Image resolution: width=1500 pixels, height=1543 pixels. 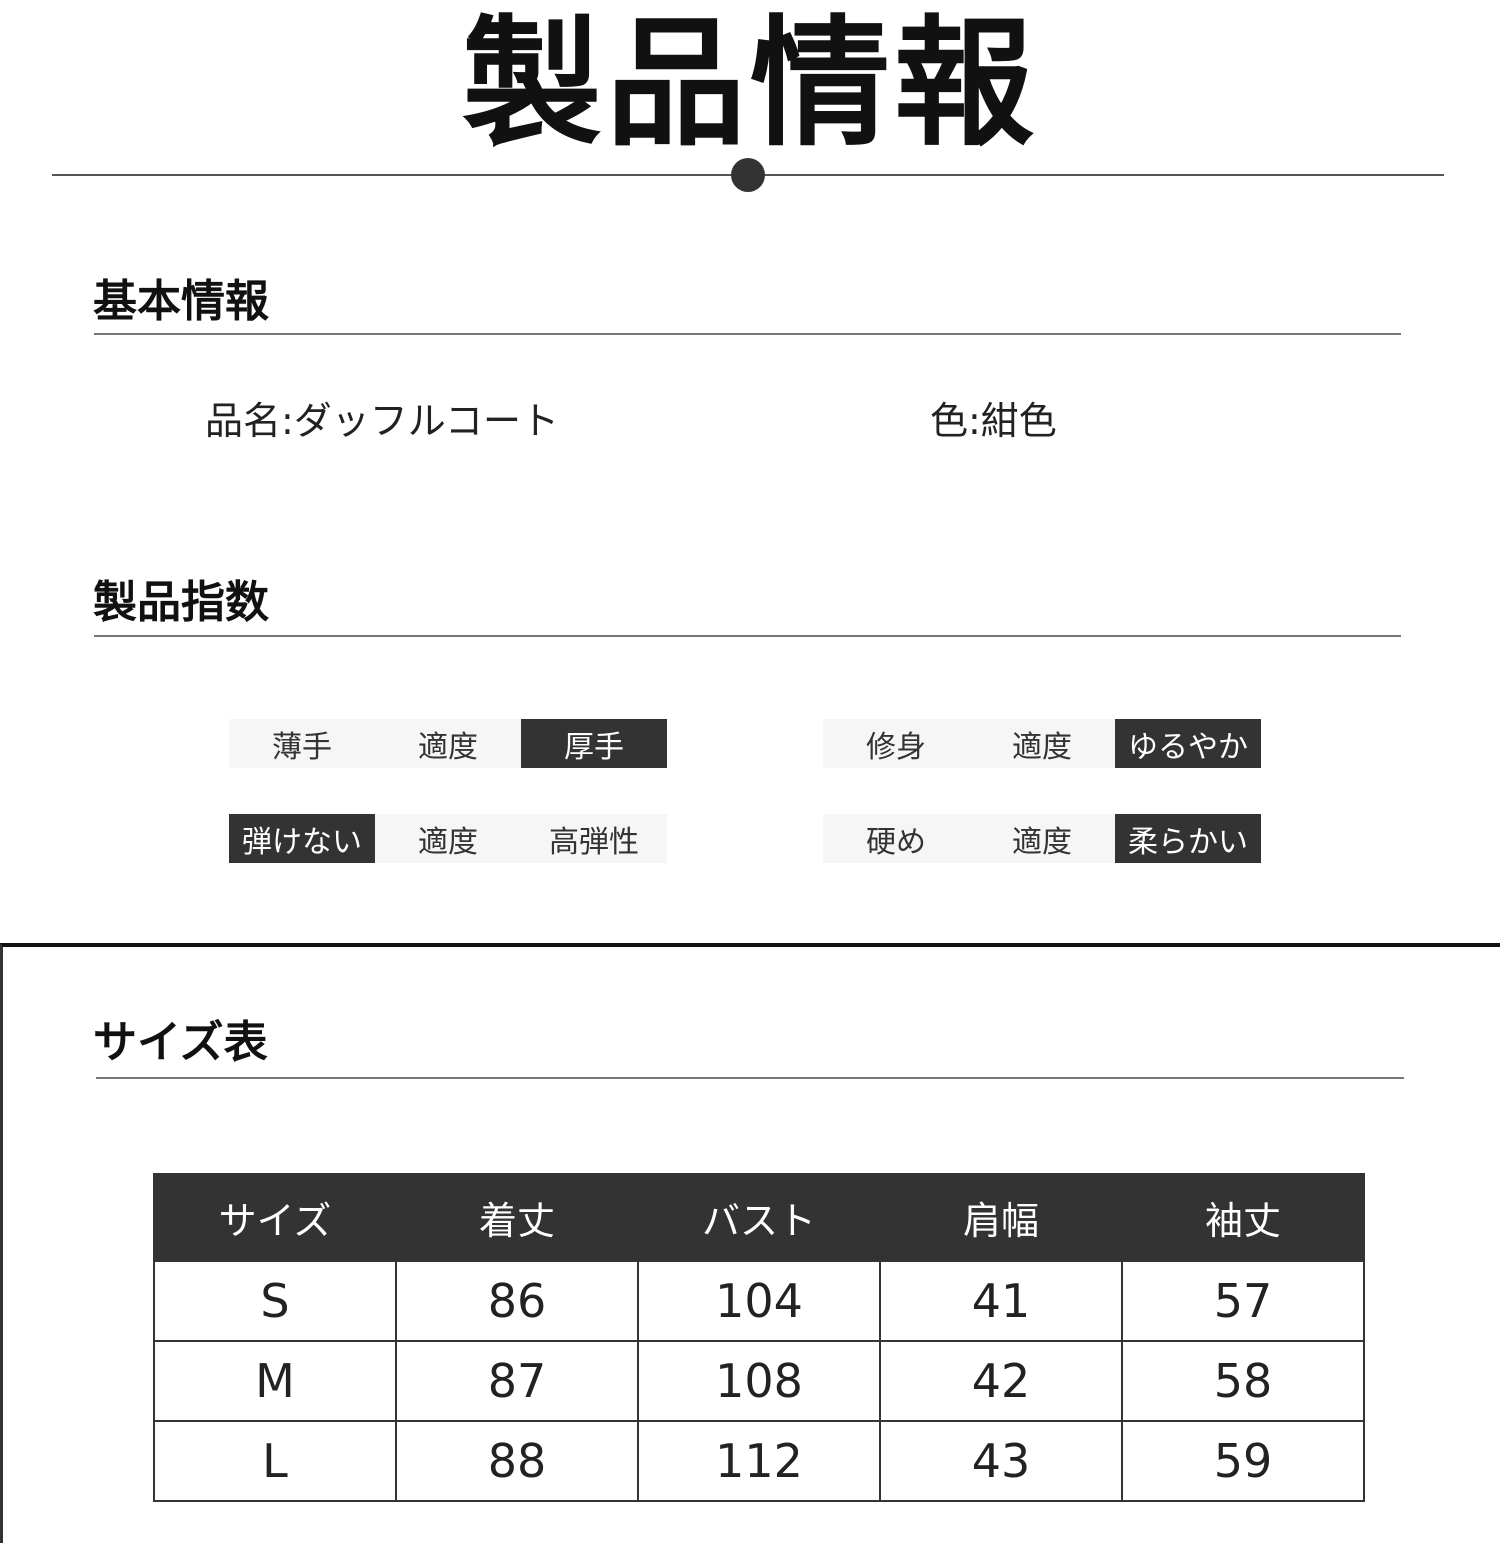 What do you see at coordinates (748, 175) in the screenshot?
I see `divider-dot` at bounding box center [748, 175].